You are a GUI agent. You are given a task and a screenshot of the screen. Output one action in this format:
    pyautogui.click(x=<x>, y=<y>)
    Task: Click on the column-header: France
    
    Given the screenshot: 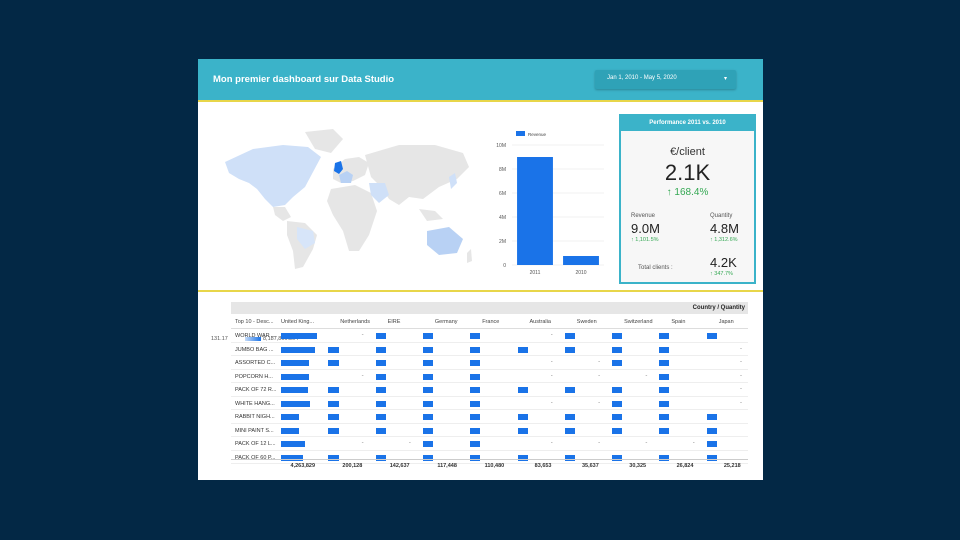 What is the action you would take?
    pyautogui.click(x=491, y=322)
    